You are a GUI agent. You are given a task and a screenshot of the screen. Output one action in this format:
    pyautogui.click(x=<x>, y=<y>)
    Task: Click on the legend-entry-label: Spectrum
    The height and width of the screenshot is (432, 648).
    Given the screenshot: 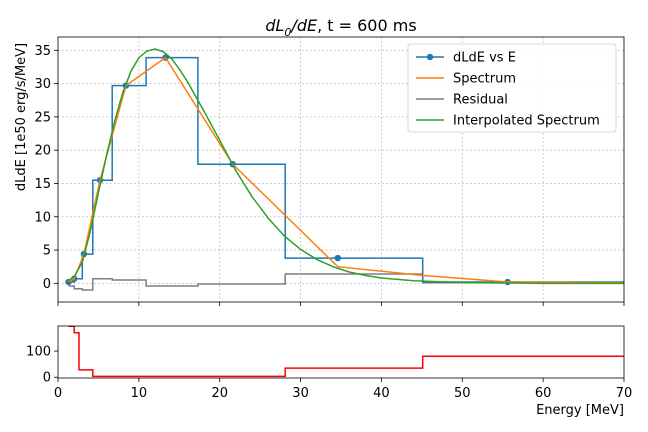 What is the action you would take?
    pyautogui.click(x=484, y=79)
    